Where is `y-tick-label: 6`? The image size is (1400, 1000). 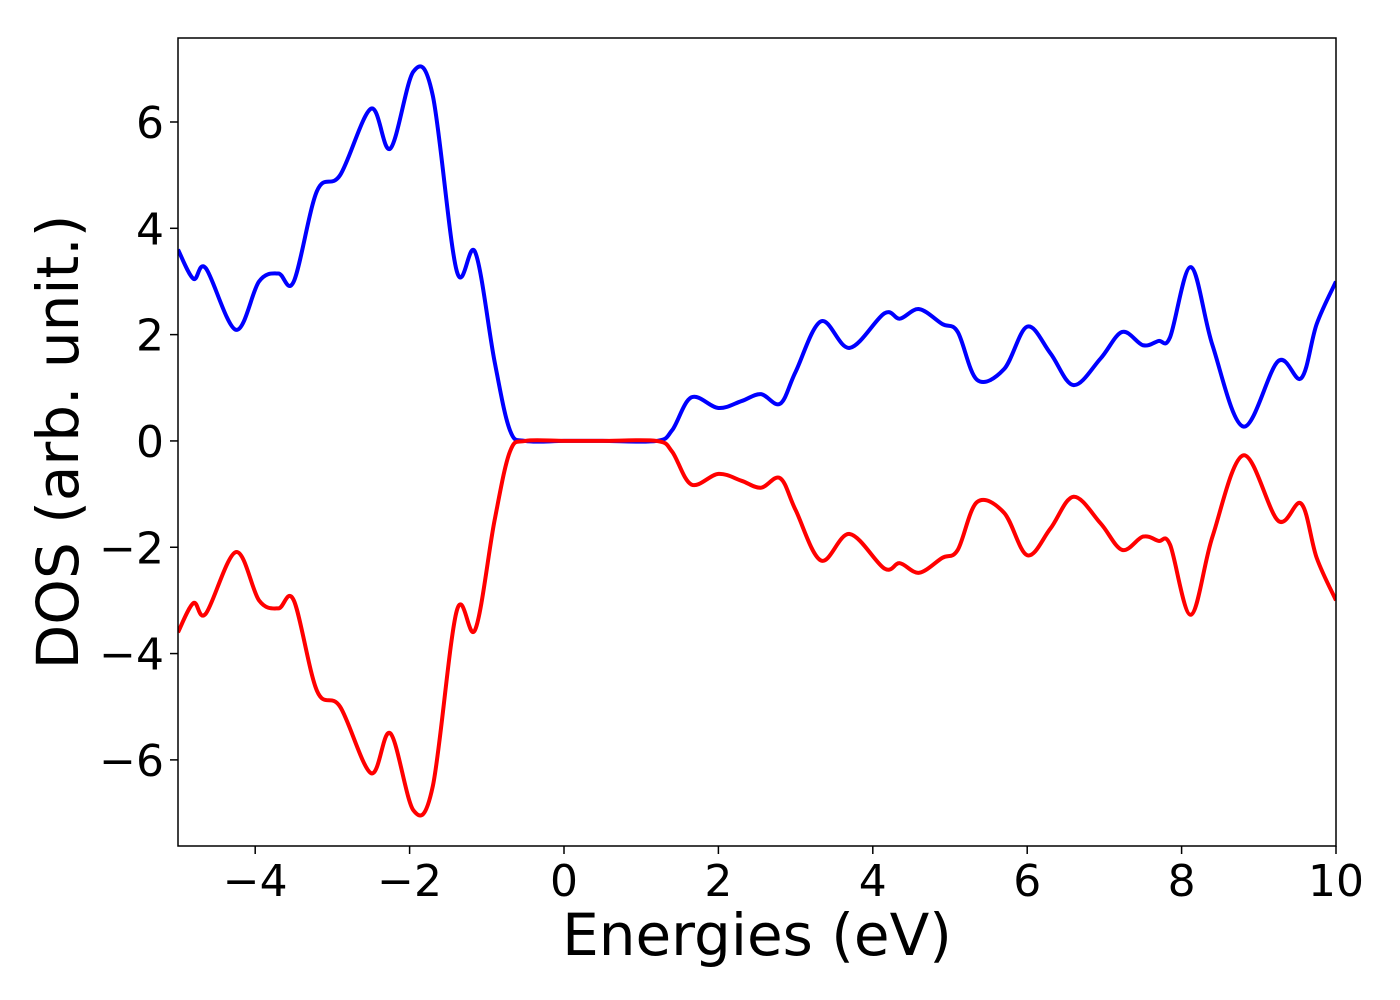 y-tick-label: 6 is located at coordinates (150, 123).